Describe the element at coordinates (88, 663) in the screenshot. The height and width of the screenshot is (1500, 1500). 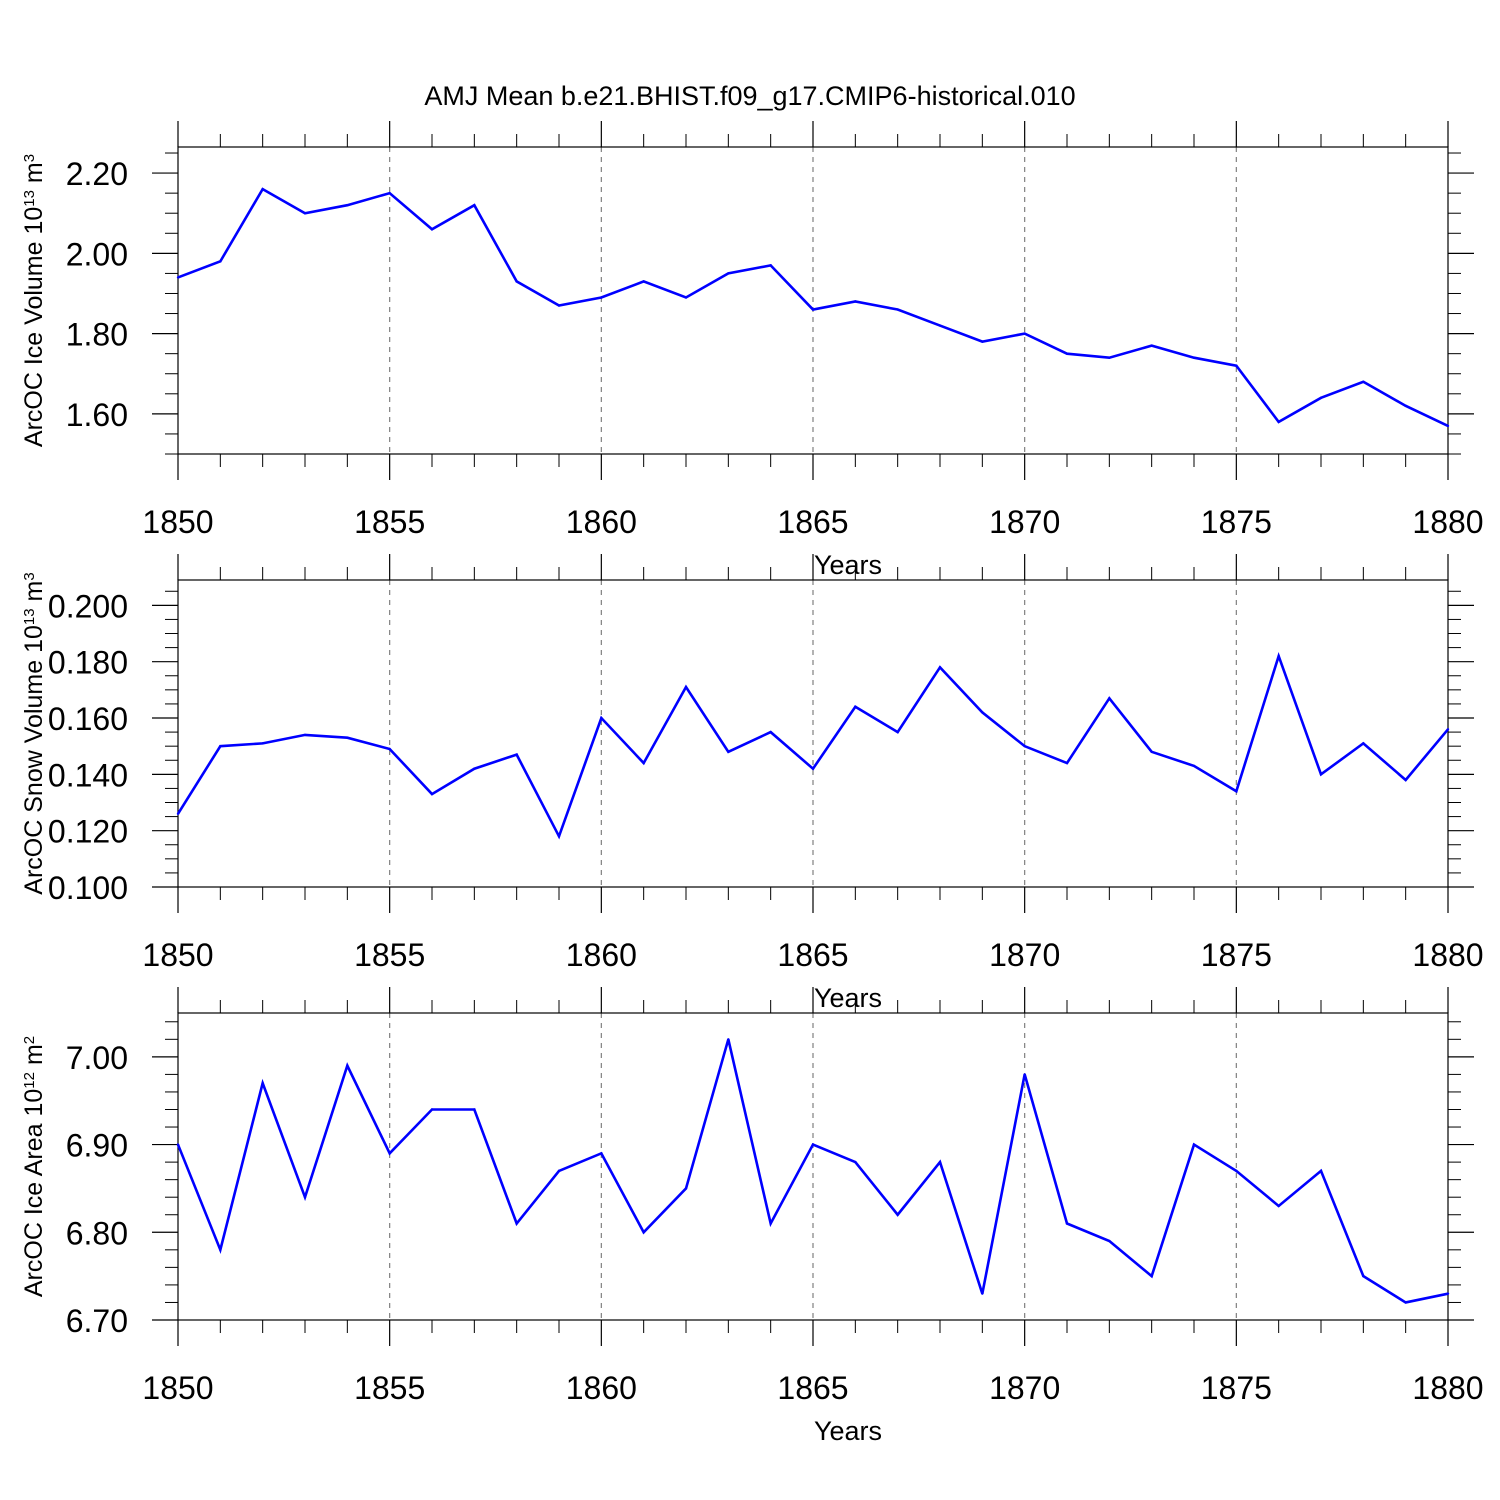
I see `y-tick-label: 0.180` at that location.